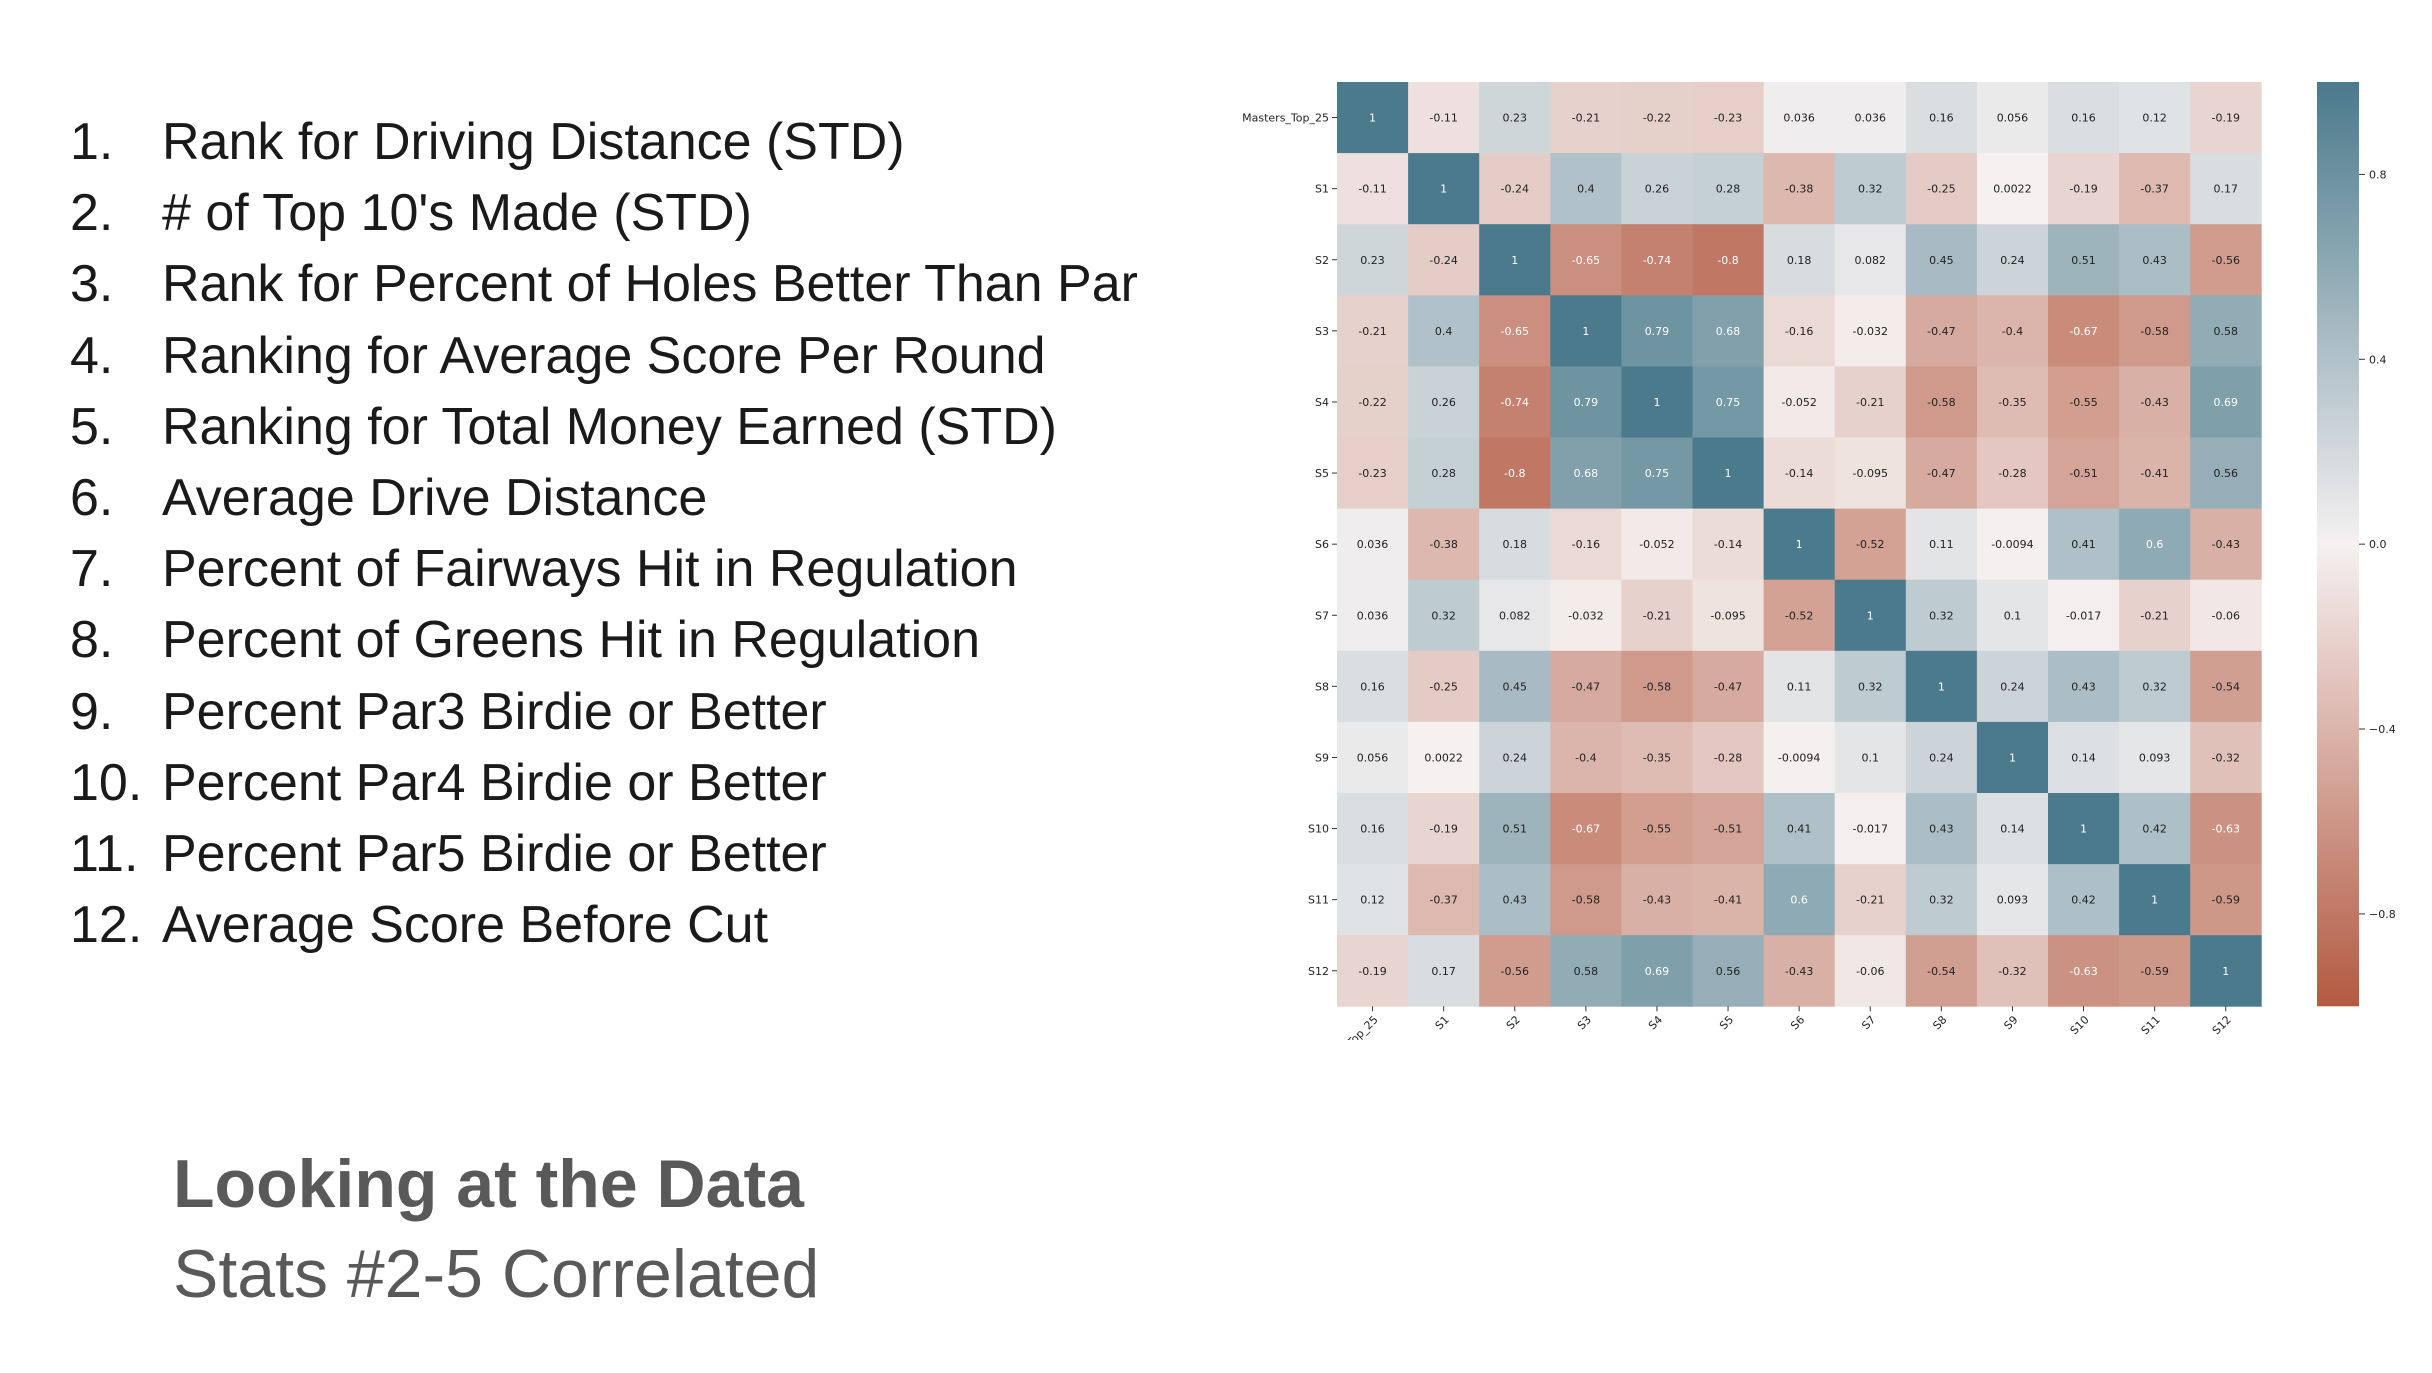  What do you see at coordinates (435, 497) in the screenshot?
I see `stat-label: Average Drive Distance` at bounding box center [435, 497].